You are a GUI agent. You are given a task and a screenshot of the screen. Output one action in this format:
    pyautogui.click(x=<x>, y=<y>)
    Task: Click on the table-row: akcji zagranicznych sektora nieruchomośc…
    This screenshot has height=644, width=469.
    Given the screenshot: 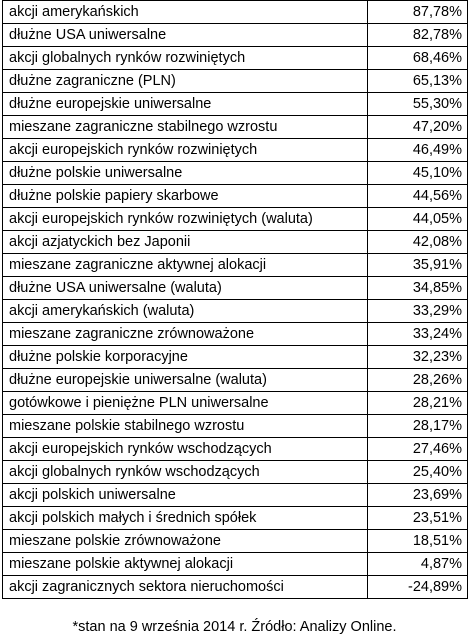 What is the action you would take?
    pyautogui.click(x=235, y=587)
    